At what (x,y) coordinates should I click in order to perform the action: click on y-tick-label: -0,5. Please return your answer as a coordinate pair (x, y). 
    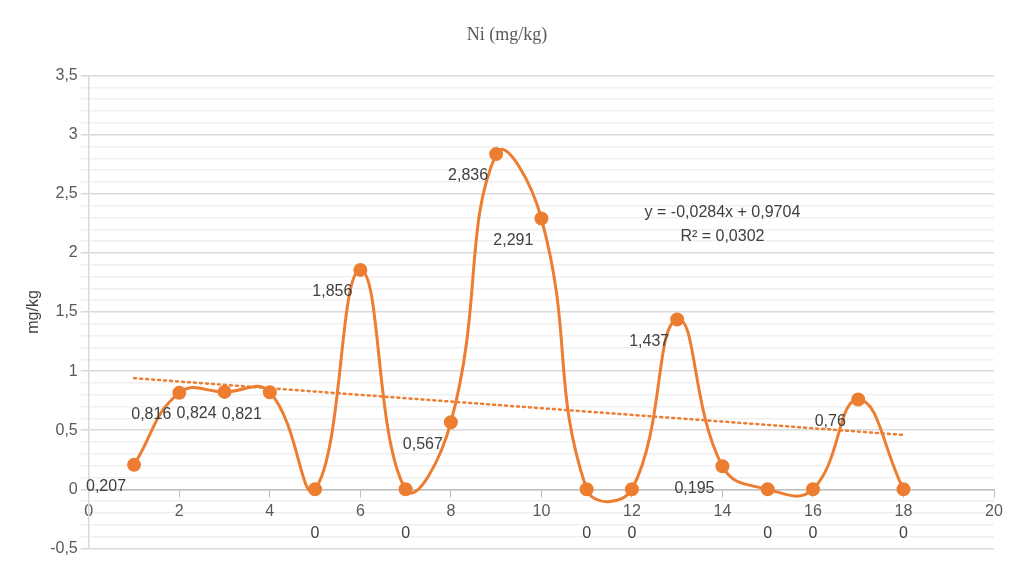
    Looking at the image, I should click on (64, 547).